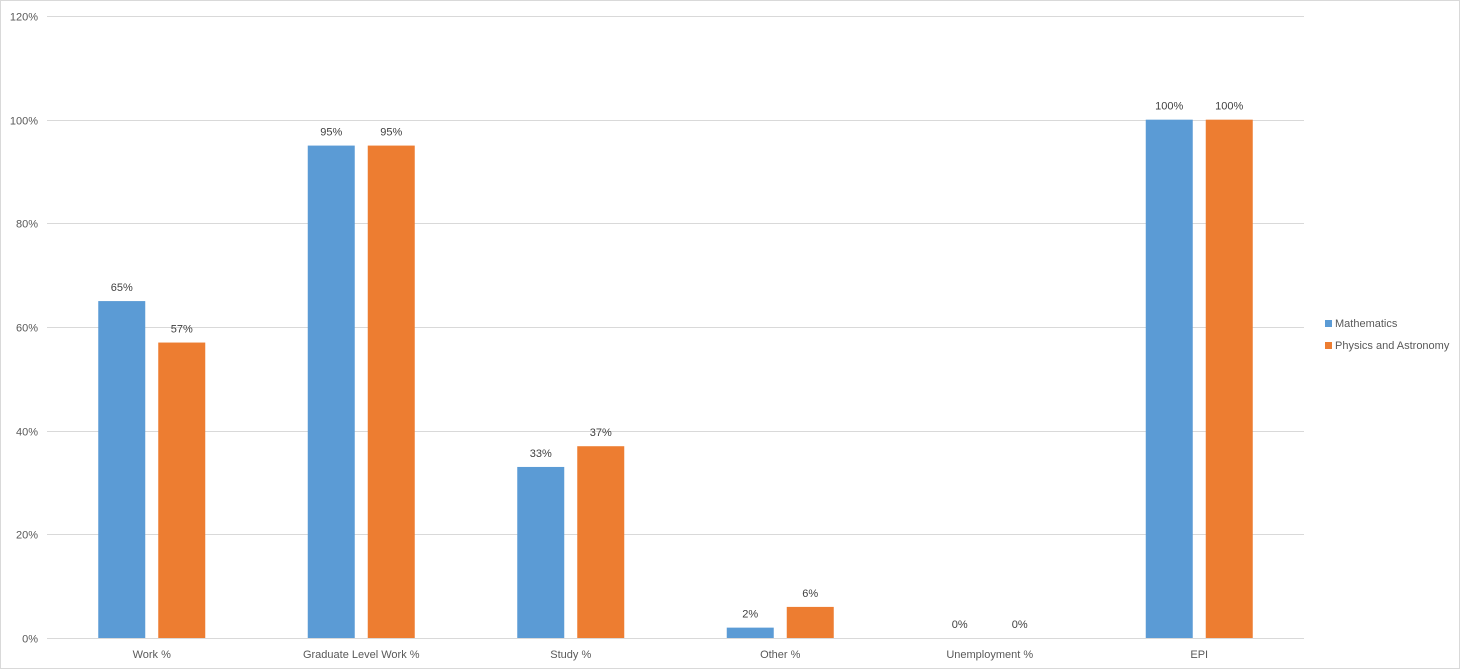  Describe the element at coordinates (750, 615) in the screenshot. I see `data-label: 2%` at that location.